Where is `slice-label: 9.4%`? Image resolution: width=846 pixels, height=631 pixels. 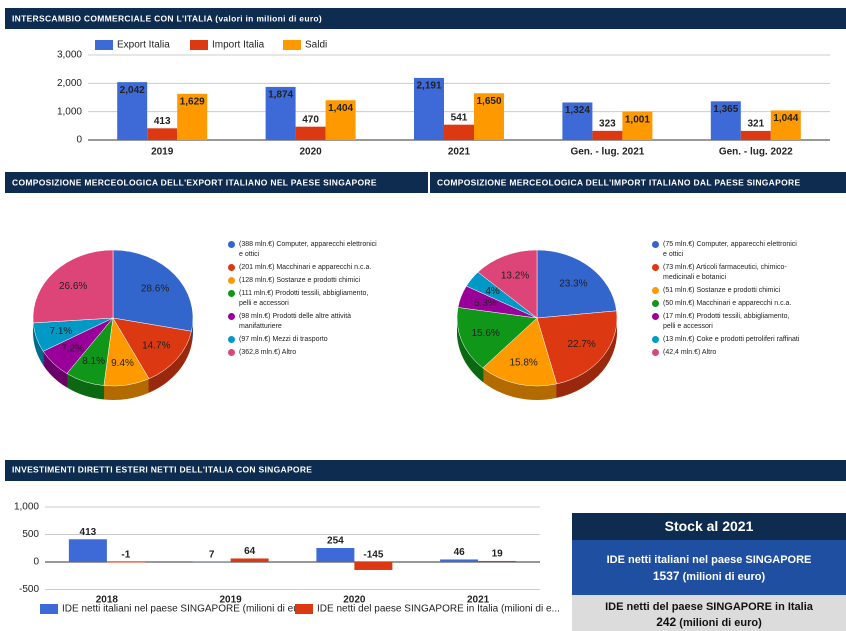
slice-label: 9.4% is located at coordinates (122, 363).